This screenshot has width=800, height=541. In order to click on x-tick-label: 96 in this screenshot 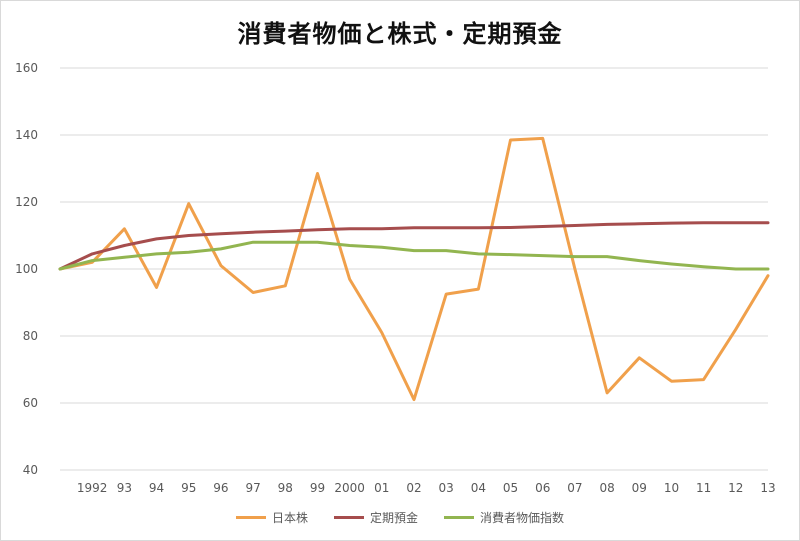, I will do `click(220, 488)`.